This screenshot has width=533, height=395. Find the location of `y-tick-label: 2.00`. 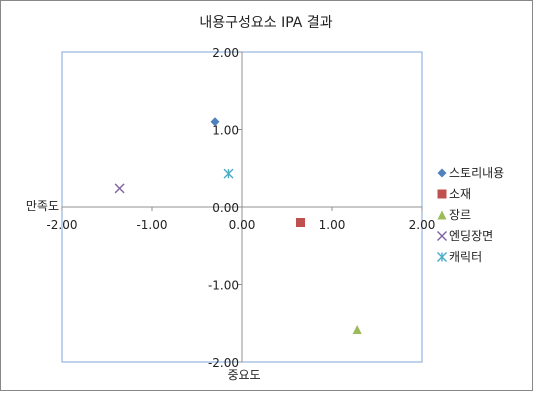

y-tick-label: 2.00 is located at coordinates (225, 53).